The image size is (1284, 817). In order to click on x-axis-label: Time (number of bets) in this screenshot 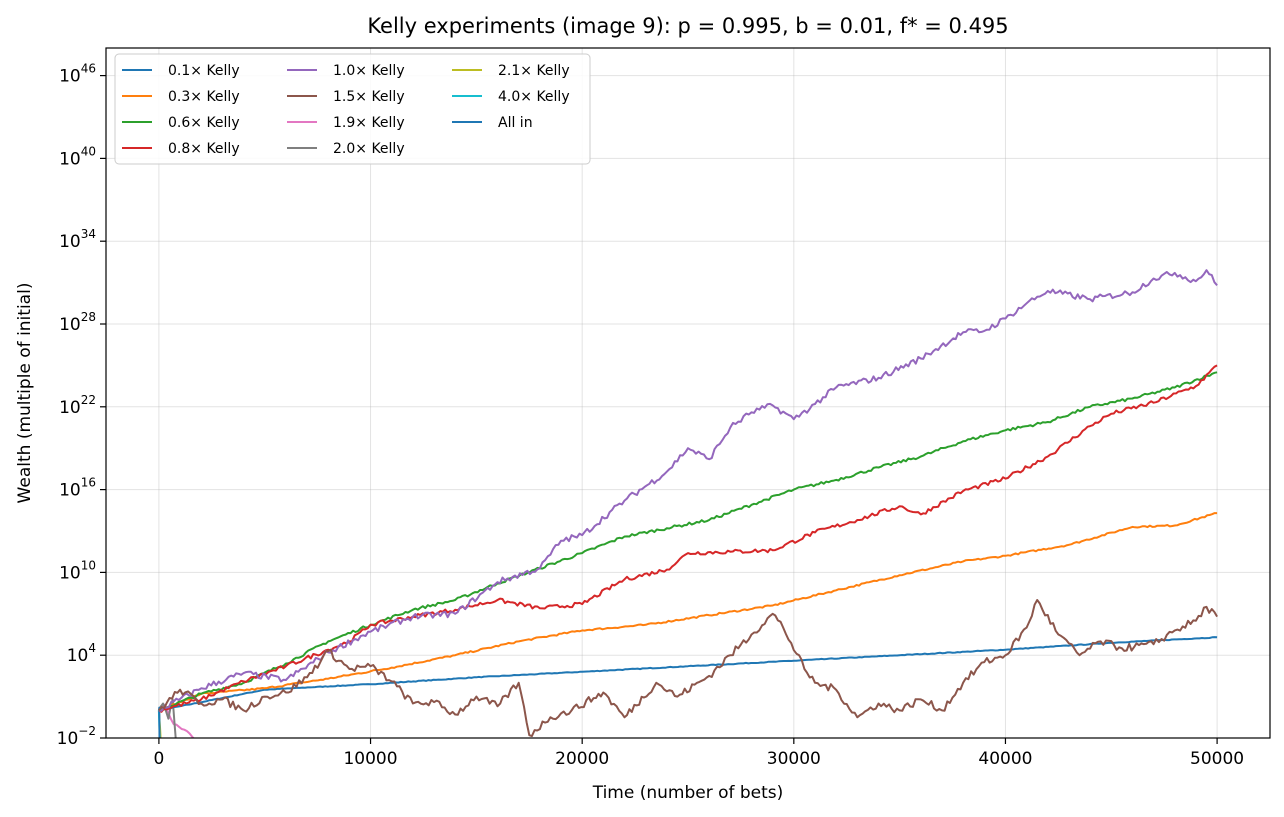, I will do `click(688, 793)`.